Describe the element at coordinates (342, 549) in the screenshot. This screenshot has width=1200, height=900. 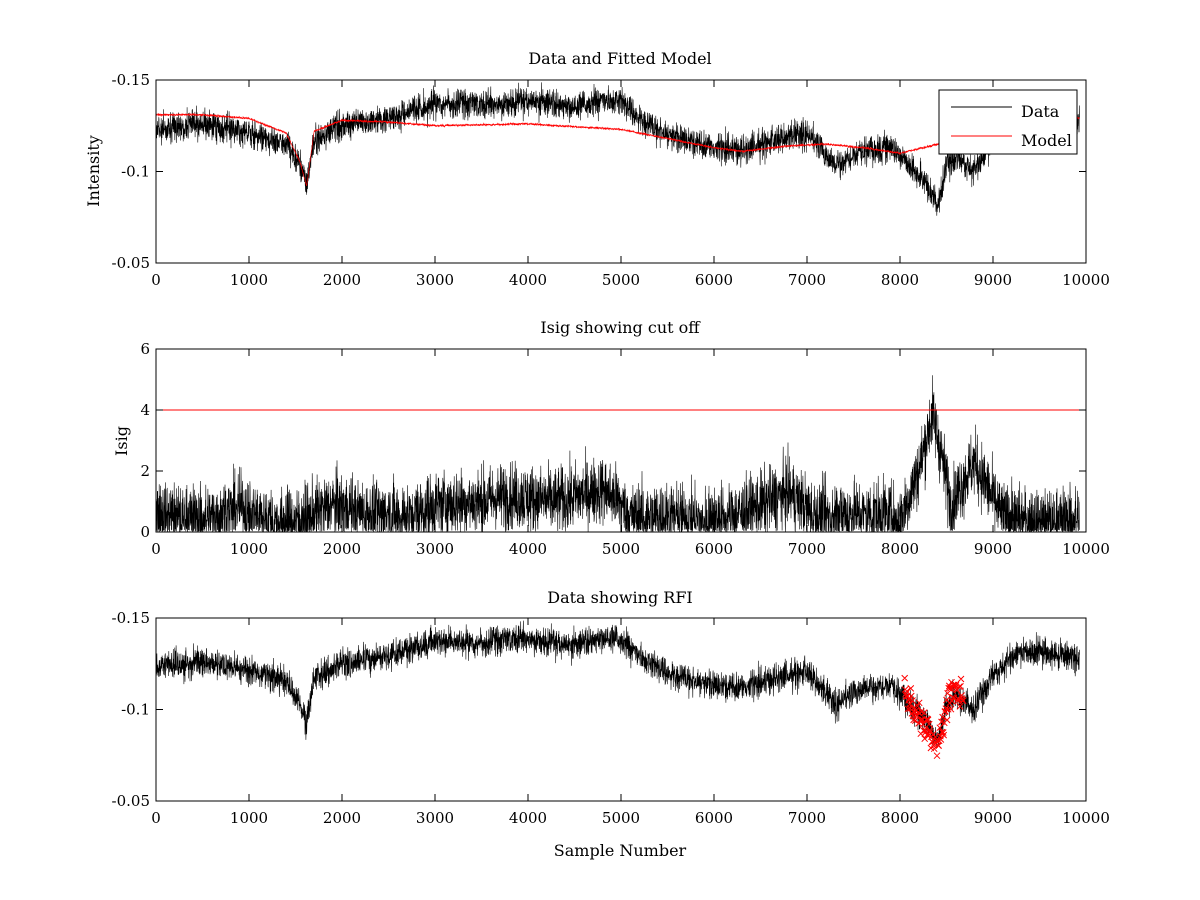
I see `panel-2-xtick-label: 2000` at that location.